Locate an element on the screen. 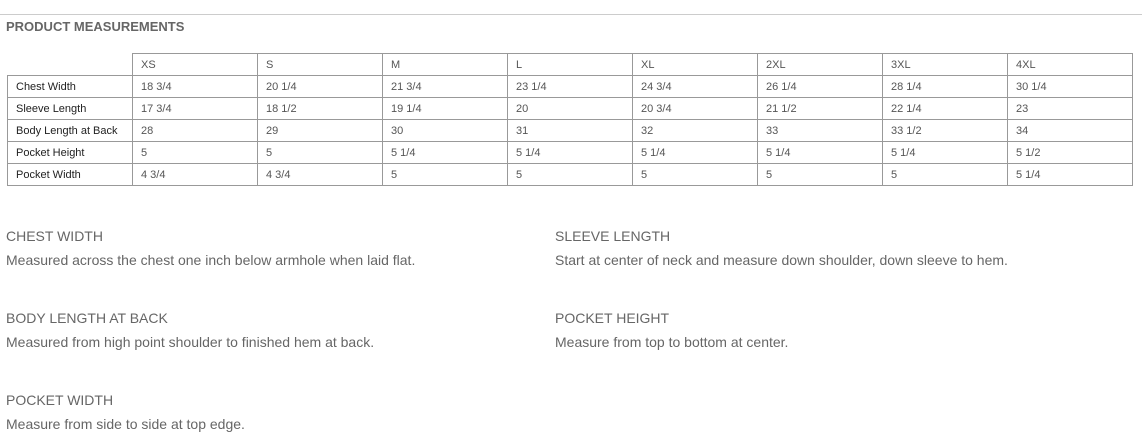  cell: 17 3/4 is located at coordinates (195, 108).